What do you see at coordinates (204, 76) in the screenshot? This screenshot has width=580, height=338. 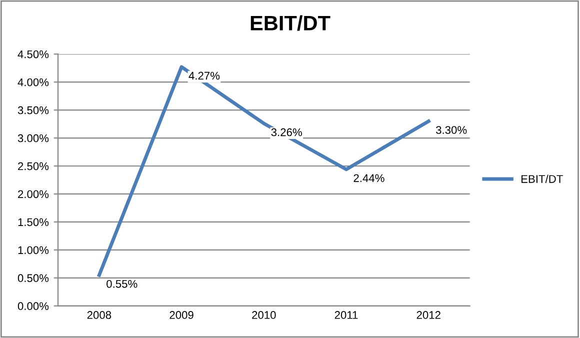 I see `data-label: 4.27%` at bounding box center [204, 76].